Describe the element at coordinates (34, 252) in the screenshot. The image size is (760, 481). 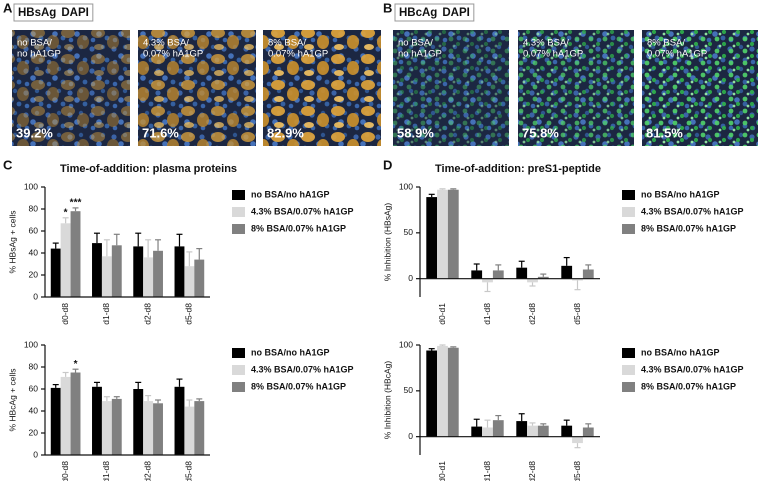
I see `y-tick-label: 40` at that location.